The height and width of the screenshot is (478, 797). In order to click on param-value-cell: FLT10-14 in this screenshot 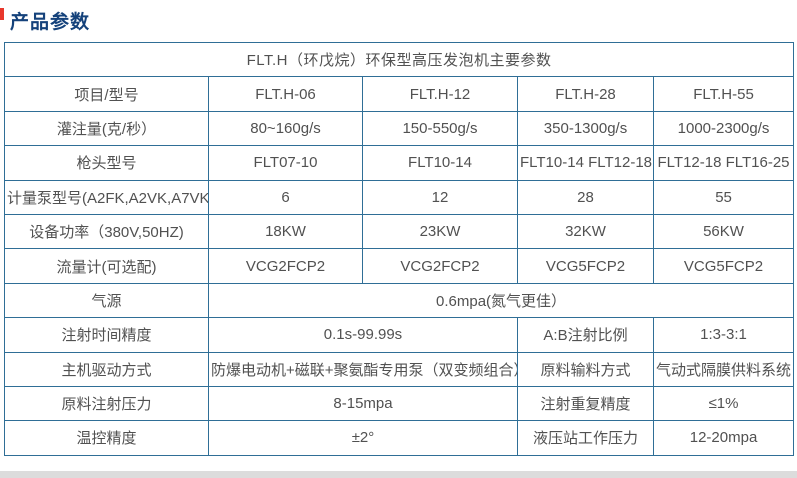, I will do `click(440, 163)`.